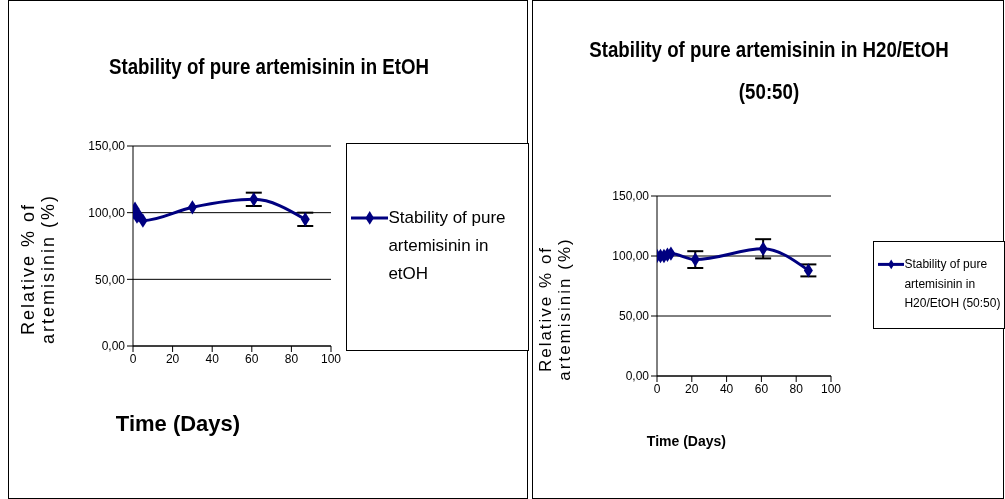 This screenshot has height=499, width=1005. Describe the element at coordinates (769, 71) in the screenshot. I see `chart-title: Stability of pure artemisinin in H20/EtOH (50:50)` at that location.